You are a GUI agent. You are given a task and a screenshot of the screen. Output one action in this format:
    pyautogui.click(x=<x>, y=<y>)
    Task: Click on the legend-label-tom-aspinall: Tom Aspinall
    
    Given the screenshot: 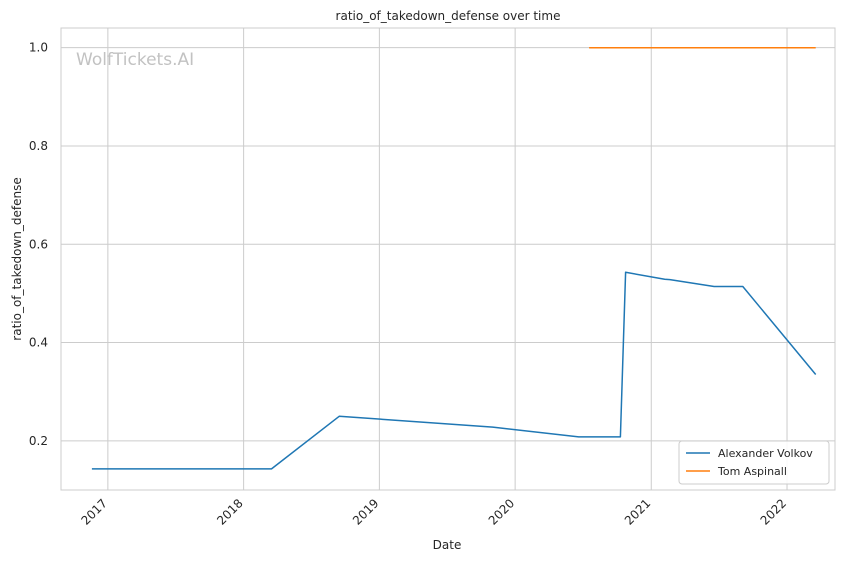 What is the action you would take?
    pyautogui.click(x=752, y=471)
    